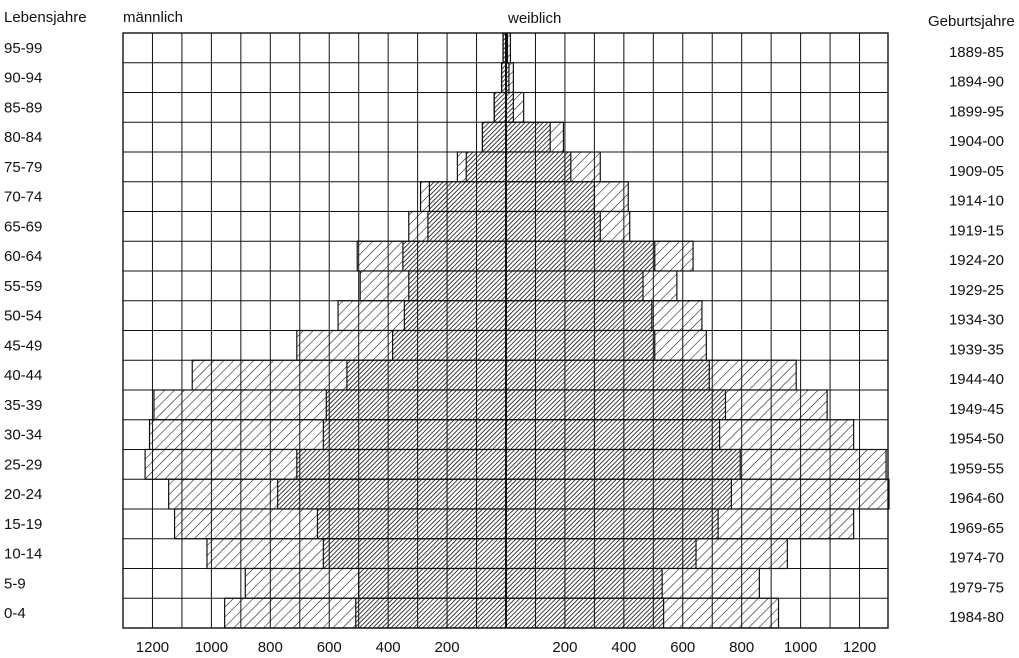 The height and width of the screenshot is (658, 1019). What do you see at coordinates (976, 498) in the screenshot?
I see `birth-year-label: 1964-60` at bounding box center [976, 498].